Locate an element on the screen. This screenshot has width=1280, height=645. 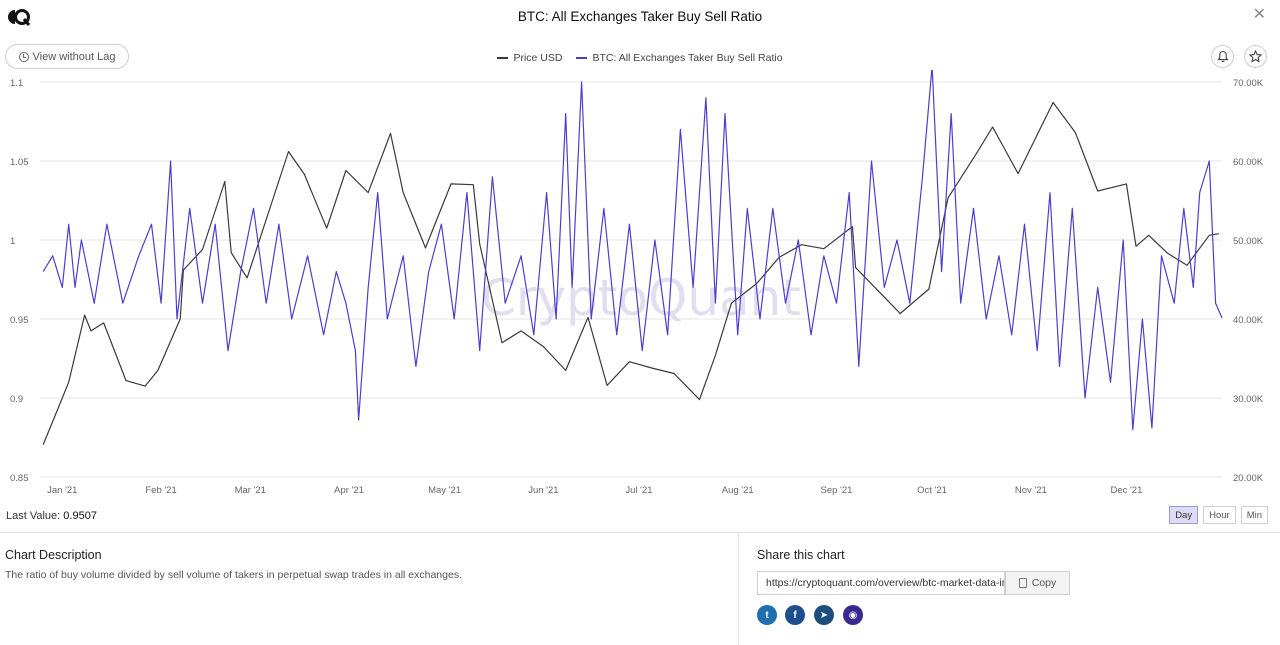
x-axis-tick-label: Feb '21 is located at coordinates (160, 490).